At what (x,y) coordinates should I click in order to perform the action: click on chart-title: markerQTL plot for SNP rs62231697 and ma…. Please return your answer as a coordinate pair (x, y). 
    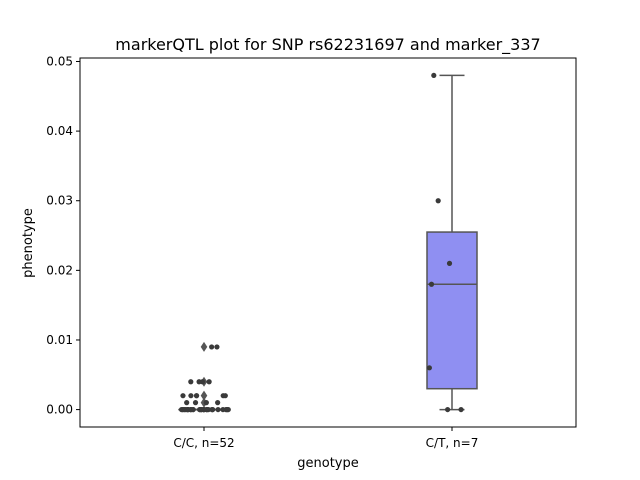
    Looking at the image, I should click on (327, 45).